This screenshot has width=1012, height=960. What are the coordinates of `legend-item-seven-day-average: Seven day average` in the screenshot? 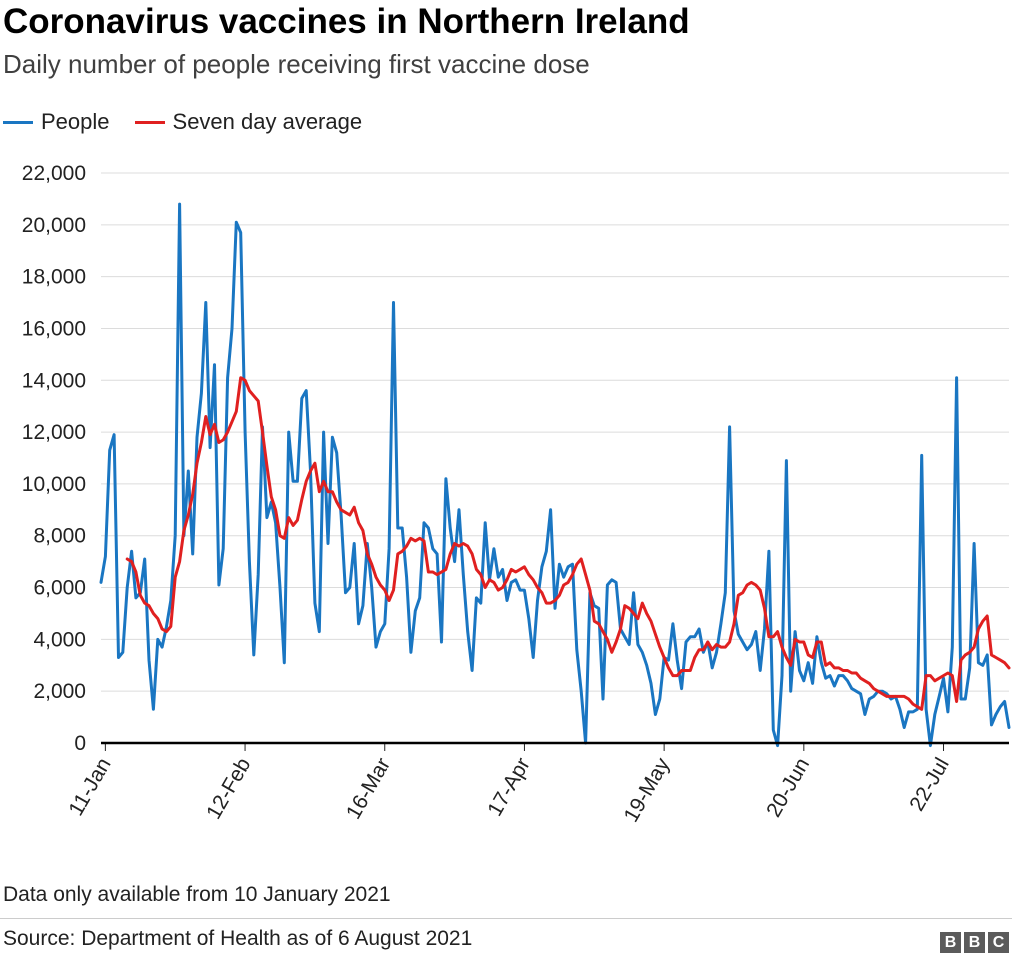 It's located at (248, 122).